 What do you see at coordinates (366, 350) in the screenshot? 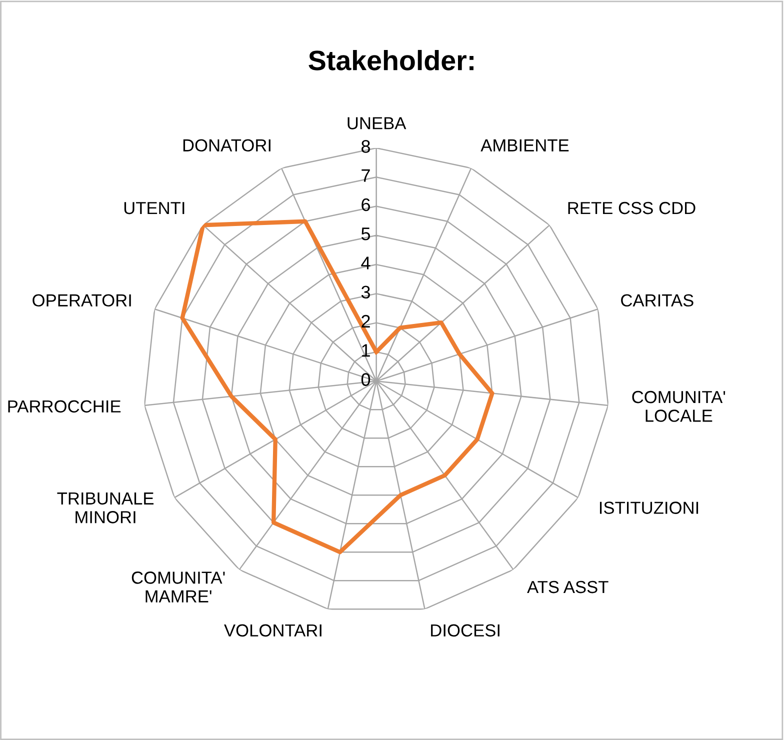
I see `y-tick-label: 1` at bounding box center [366, 350].